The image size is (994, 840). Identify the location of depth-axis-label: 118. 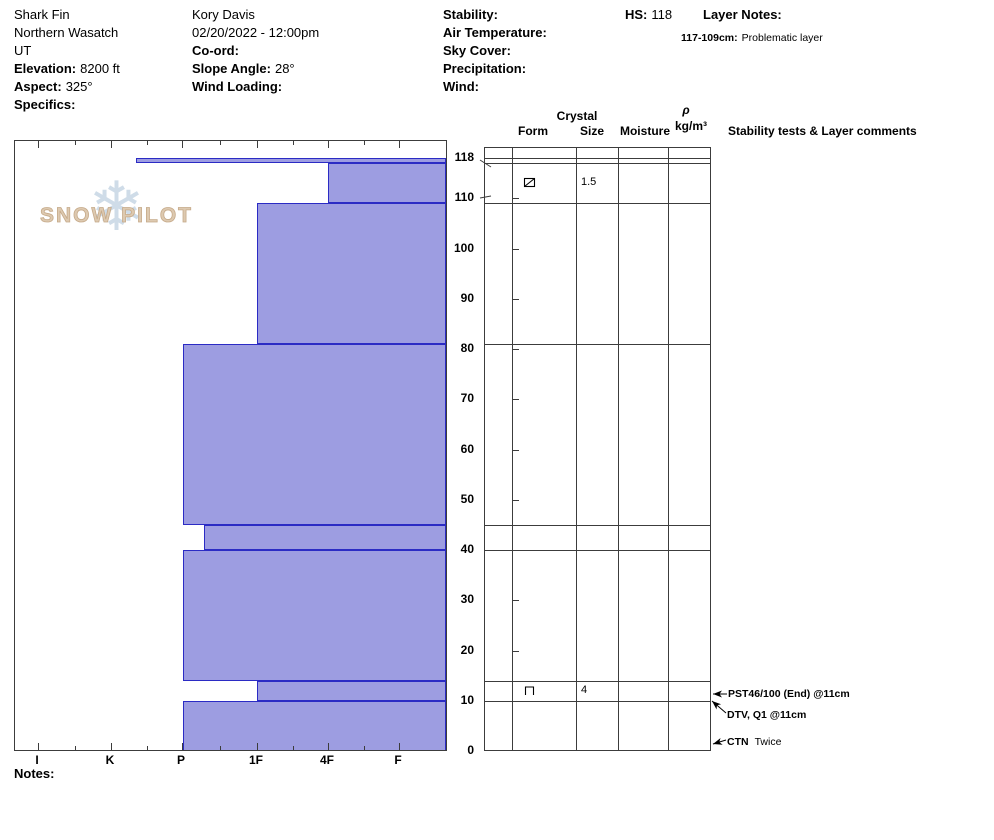
(464, 157).